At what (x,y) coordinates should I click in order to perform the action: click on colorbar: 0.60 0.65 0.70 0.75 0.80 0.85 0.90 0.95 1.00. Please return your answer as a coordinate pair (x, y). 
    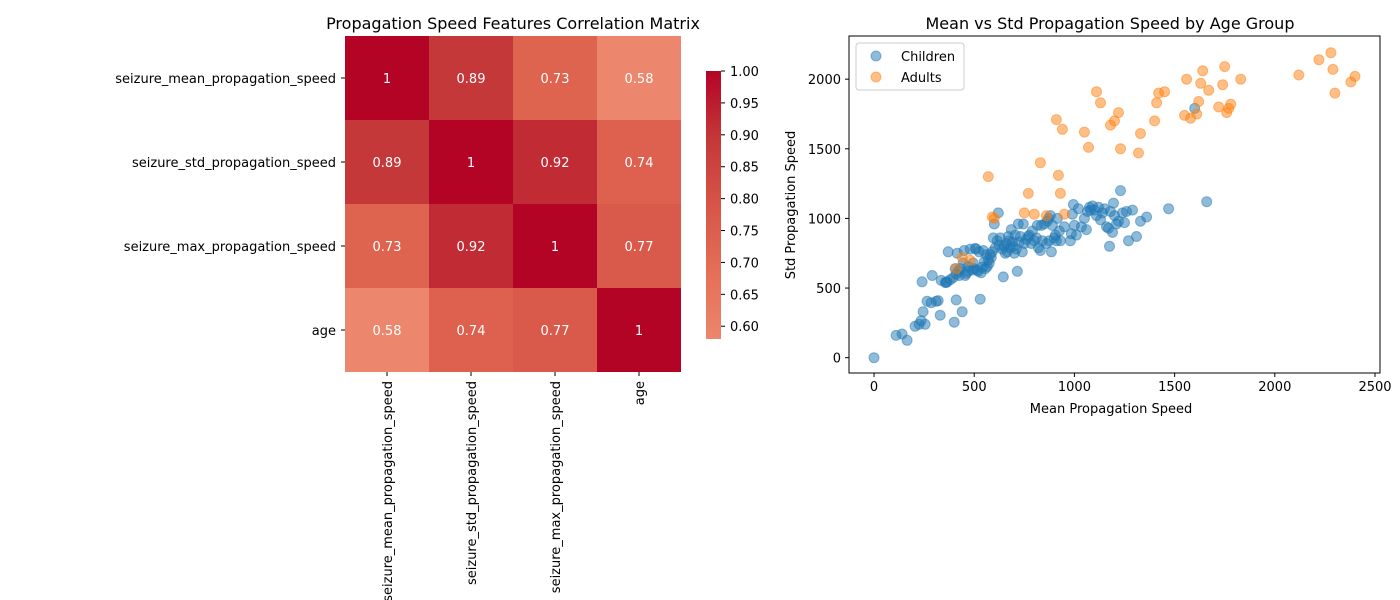
    Looking at the image, I should click on (732, 202).